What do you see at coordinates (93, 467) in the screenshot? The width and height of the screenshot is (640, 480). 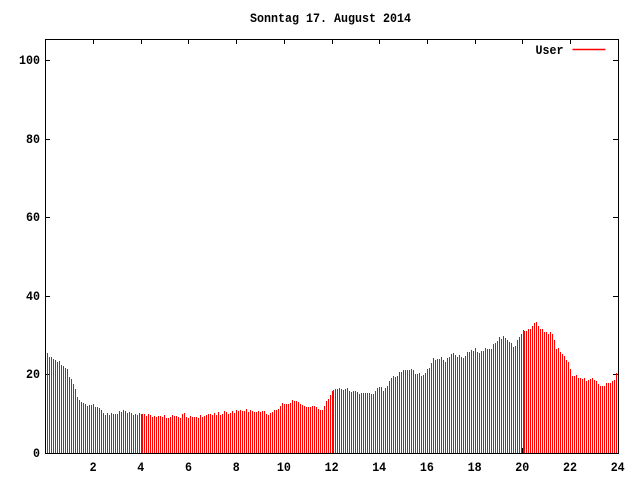 I see `svg-text: 2` at bounding box center [93, 467].